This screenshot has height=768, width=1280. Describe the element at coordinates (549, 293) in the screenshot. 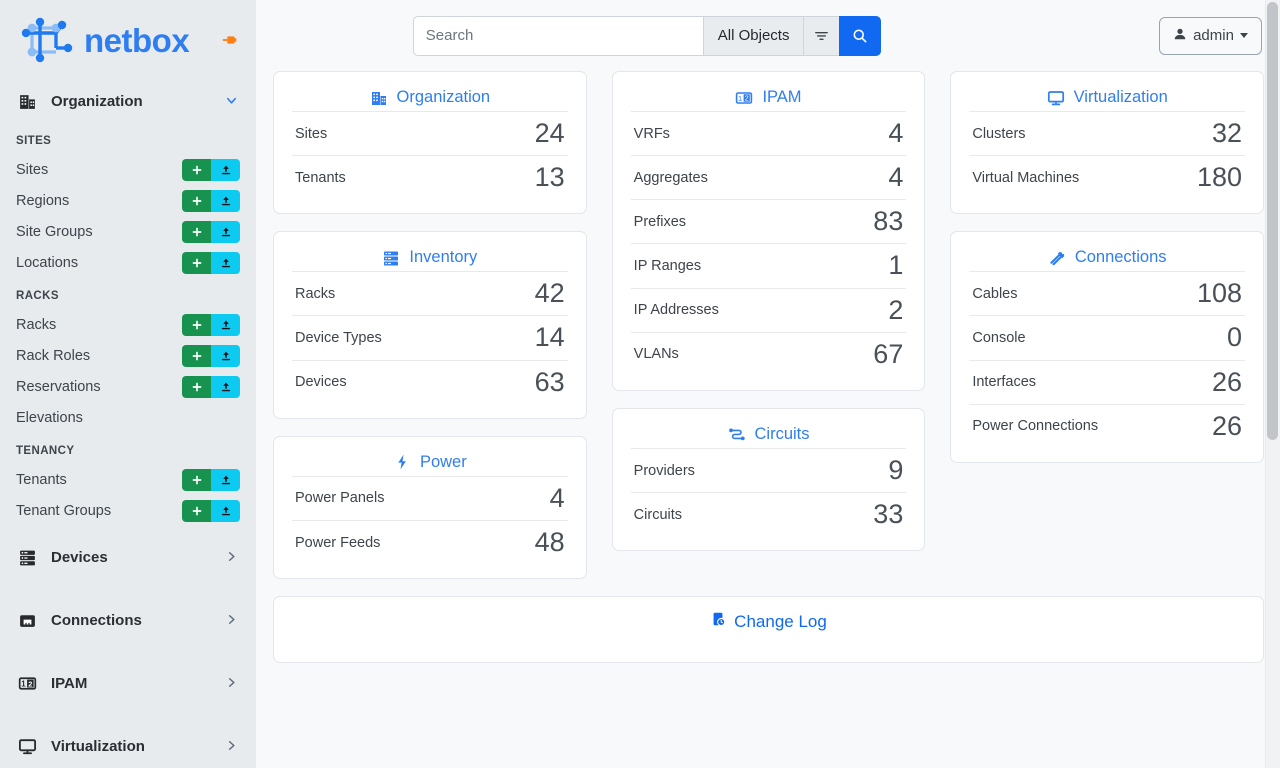

I see `stat-value: 42` at that location.